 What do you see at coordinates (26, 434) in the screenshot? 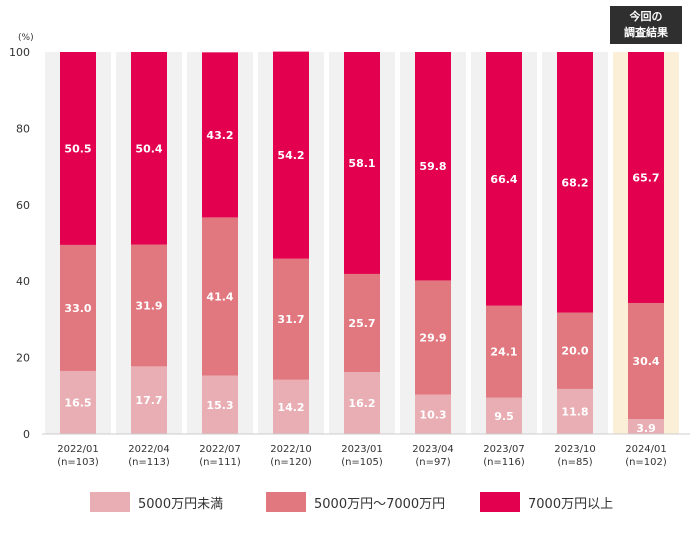
I see `y-tick-label: 0` at bounding box center [26, 434].